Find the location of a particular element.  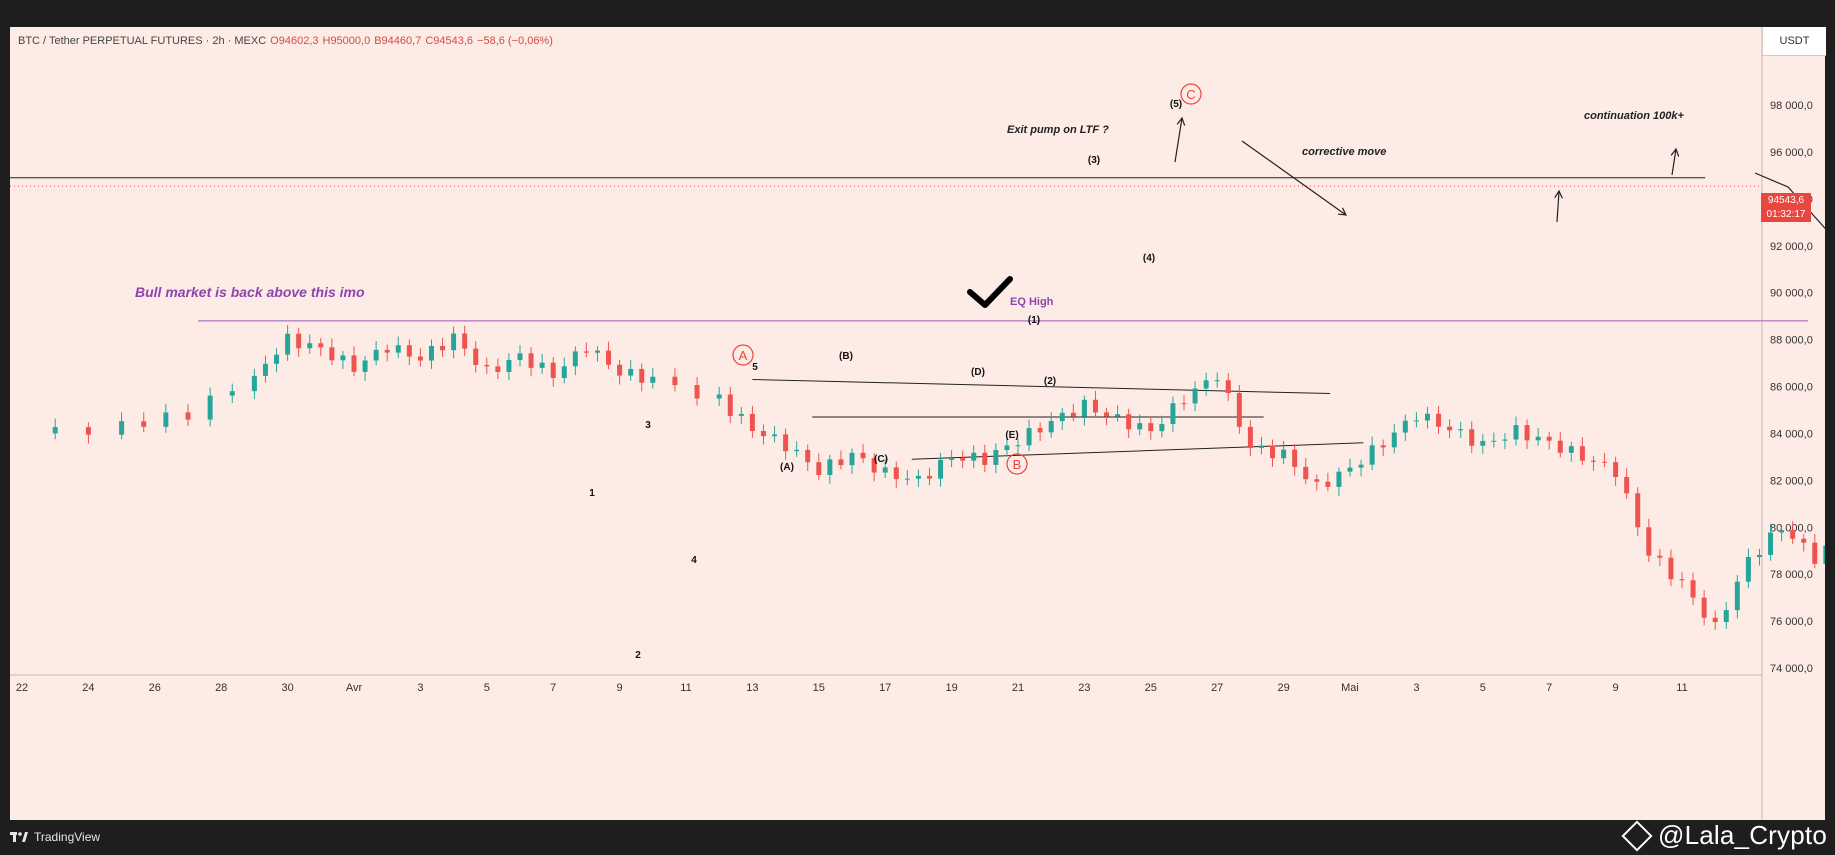

low-value: B94460,7 is located at coordinates (398, 41).